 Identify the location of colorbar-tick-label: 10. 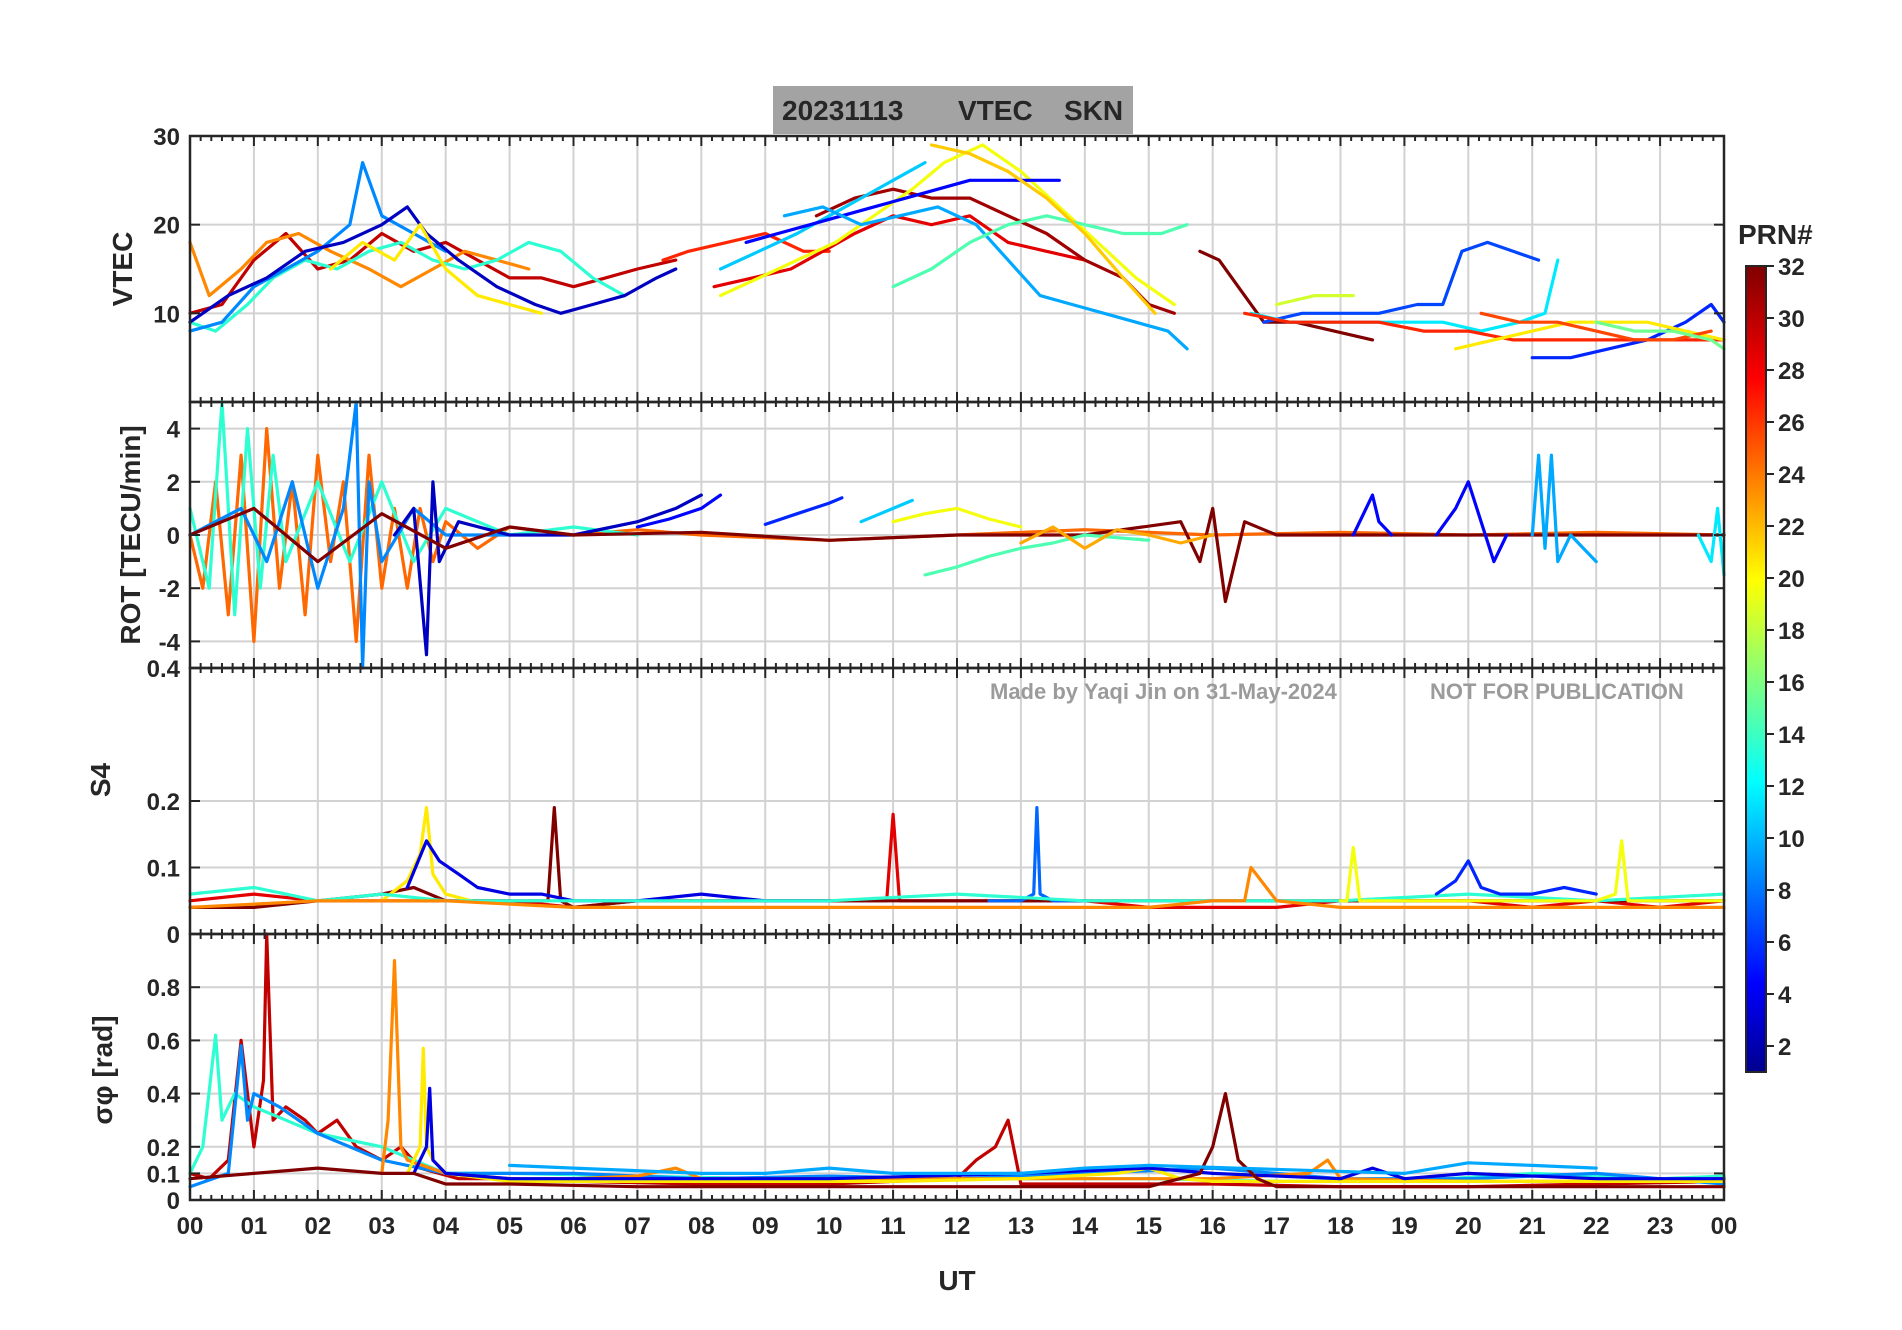
(1791, 839).